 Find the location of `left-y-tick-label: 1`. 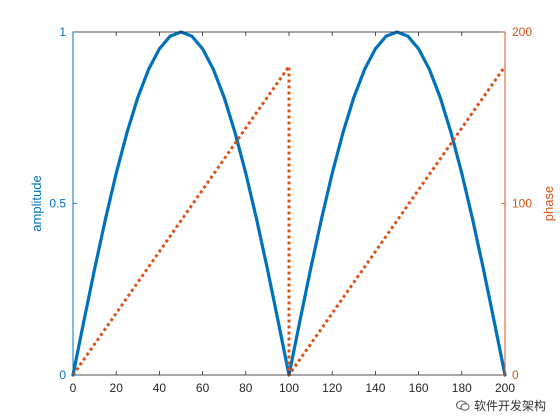

left-y-tick-label: 1 is located at coordinates (62, 32).